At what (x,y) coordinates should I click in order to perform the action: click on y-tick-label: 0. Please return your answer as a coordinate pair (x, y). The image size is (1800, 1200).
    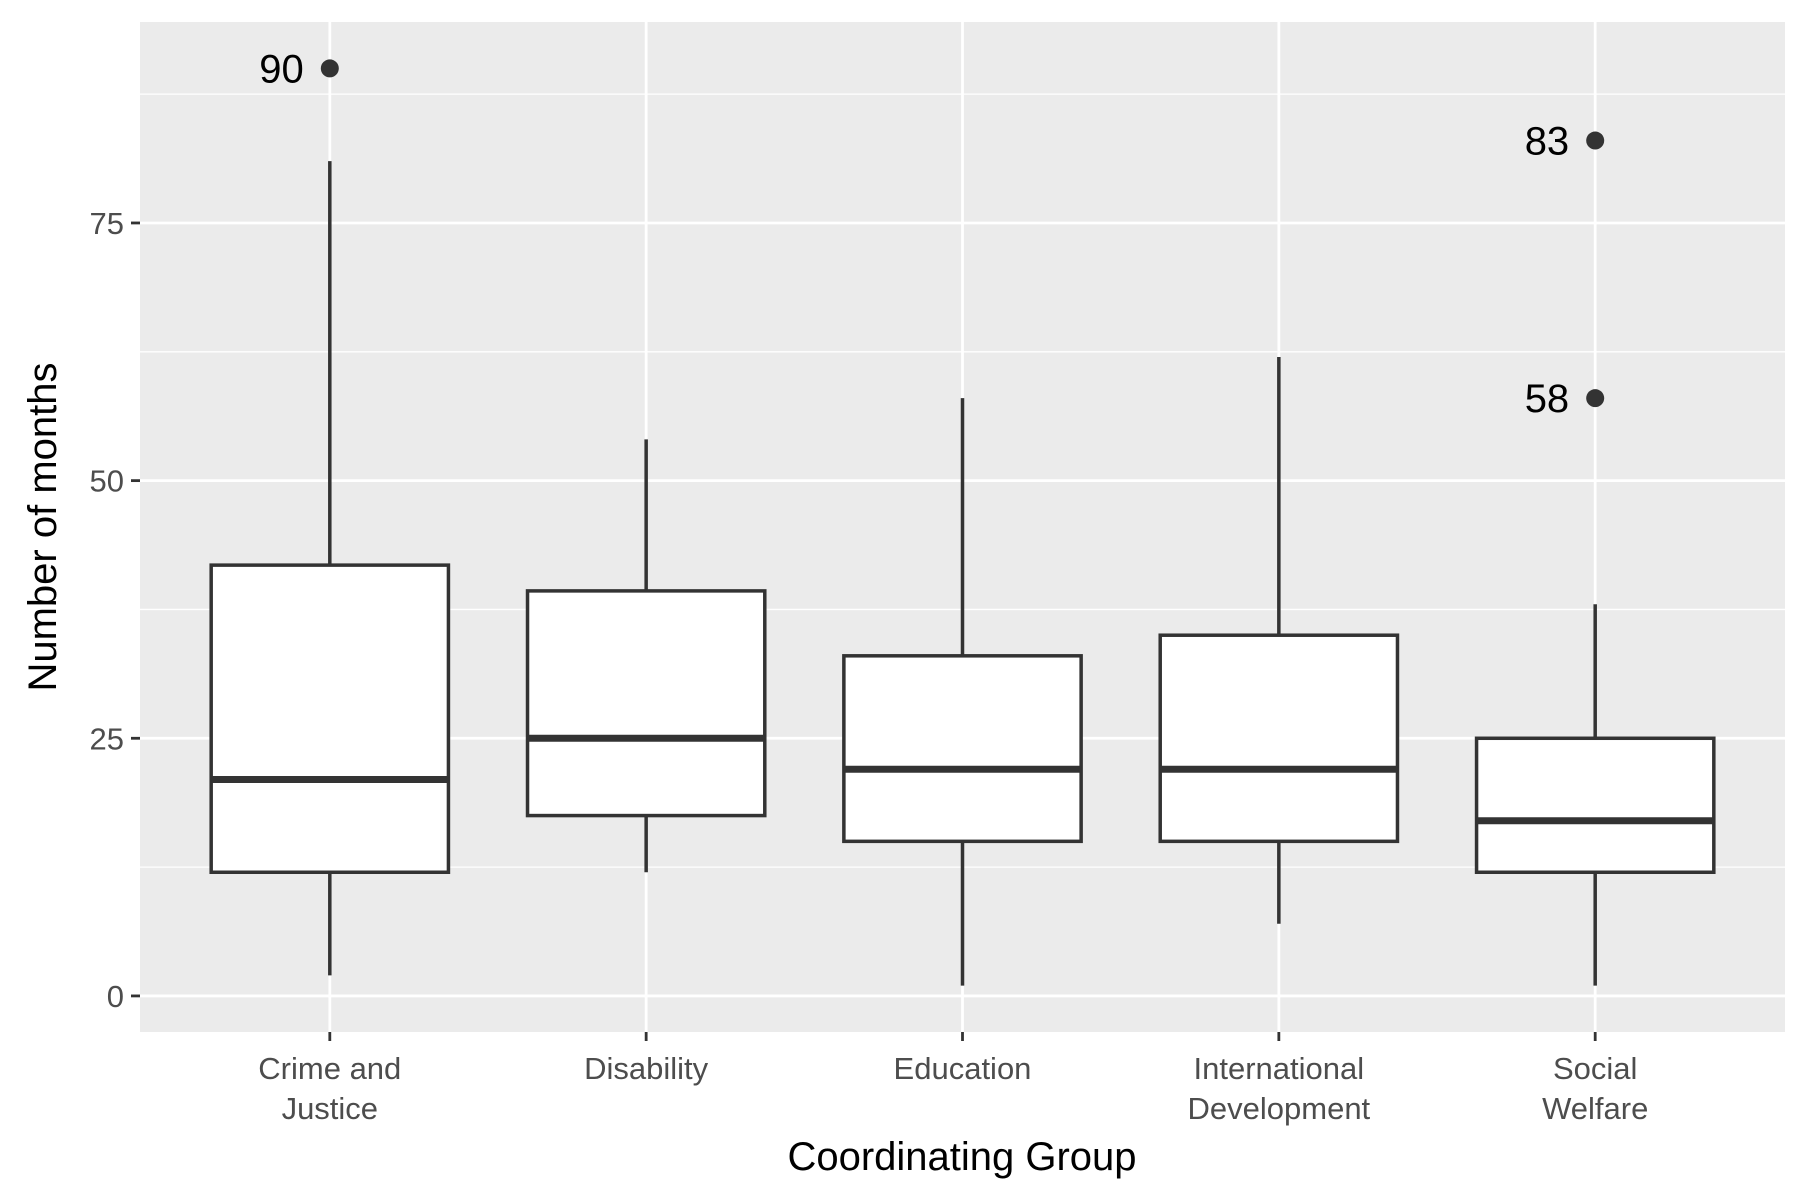
    Looking at the image, I should click on (115, 996).